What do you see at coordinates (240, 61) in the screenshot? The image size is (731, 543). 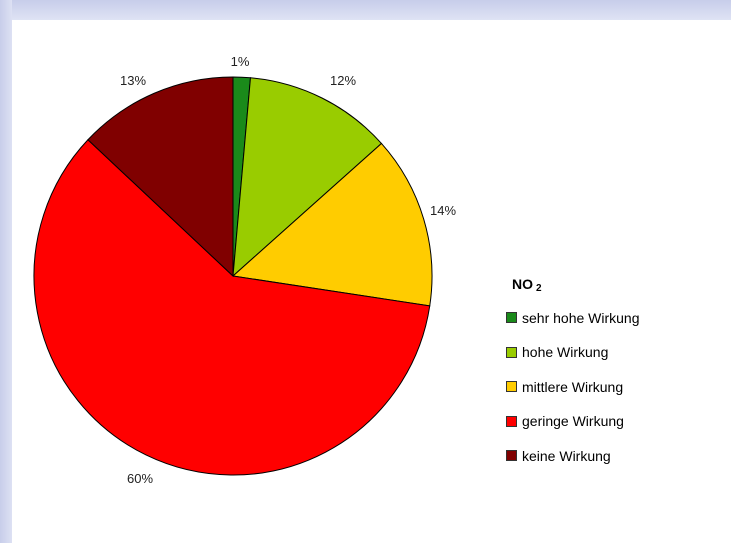 I see `data-label-slice-0: 1%` at bounding box center [240, 61].